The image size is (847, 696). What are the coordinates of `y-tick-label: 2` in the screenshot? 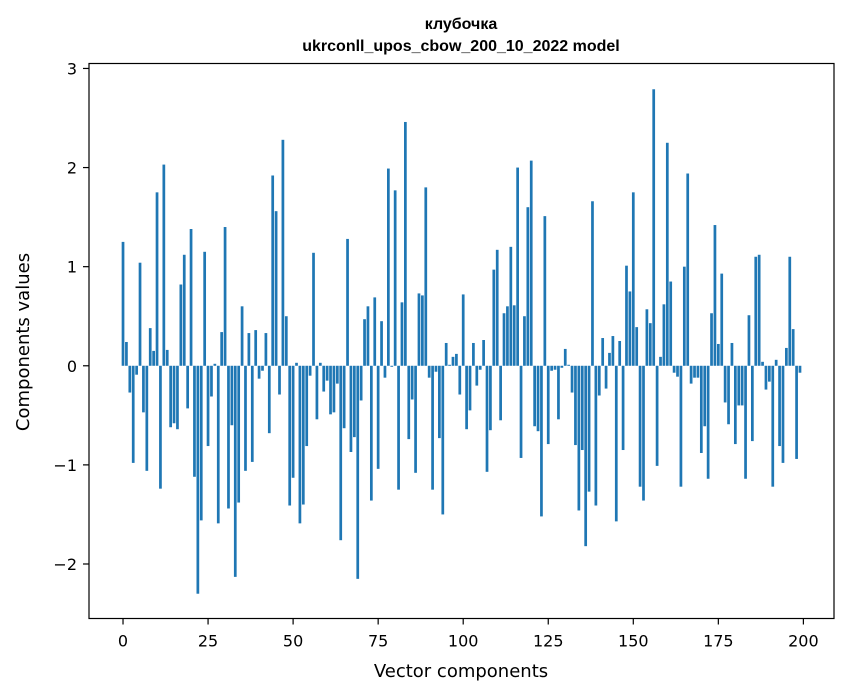 It's located at (72, 168).